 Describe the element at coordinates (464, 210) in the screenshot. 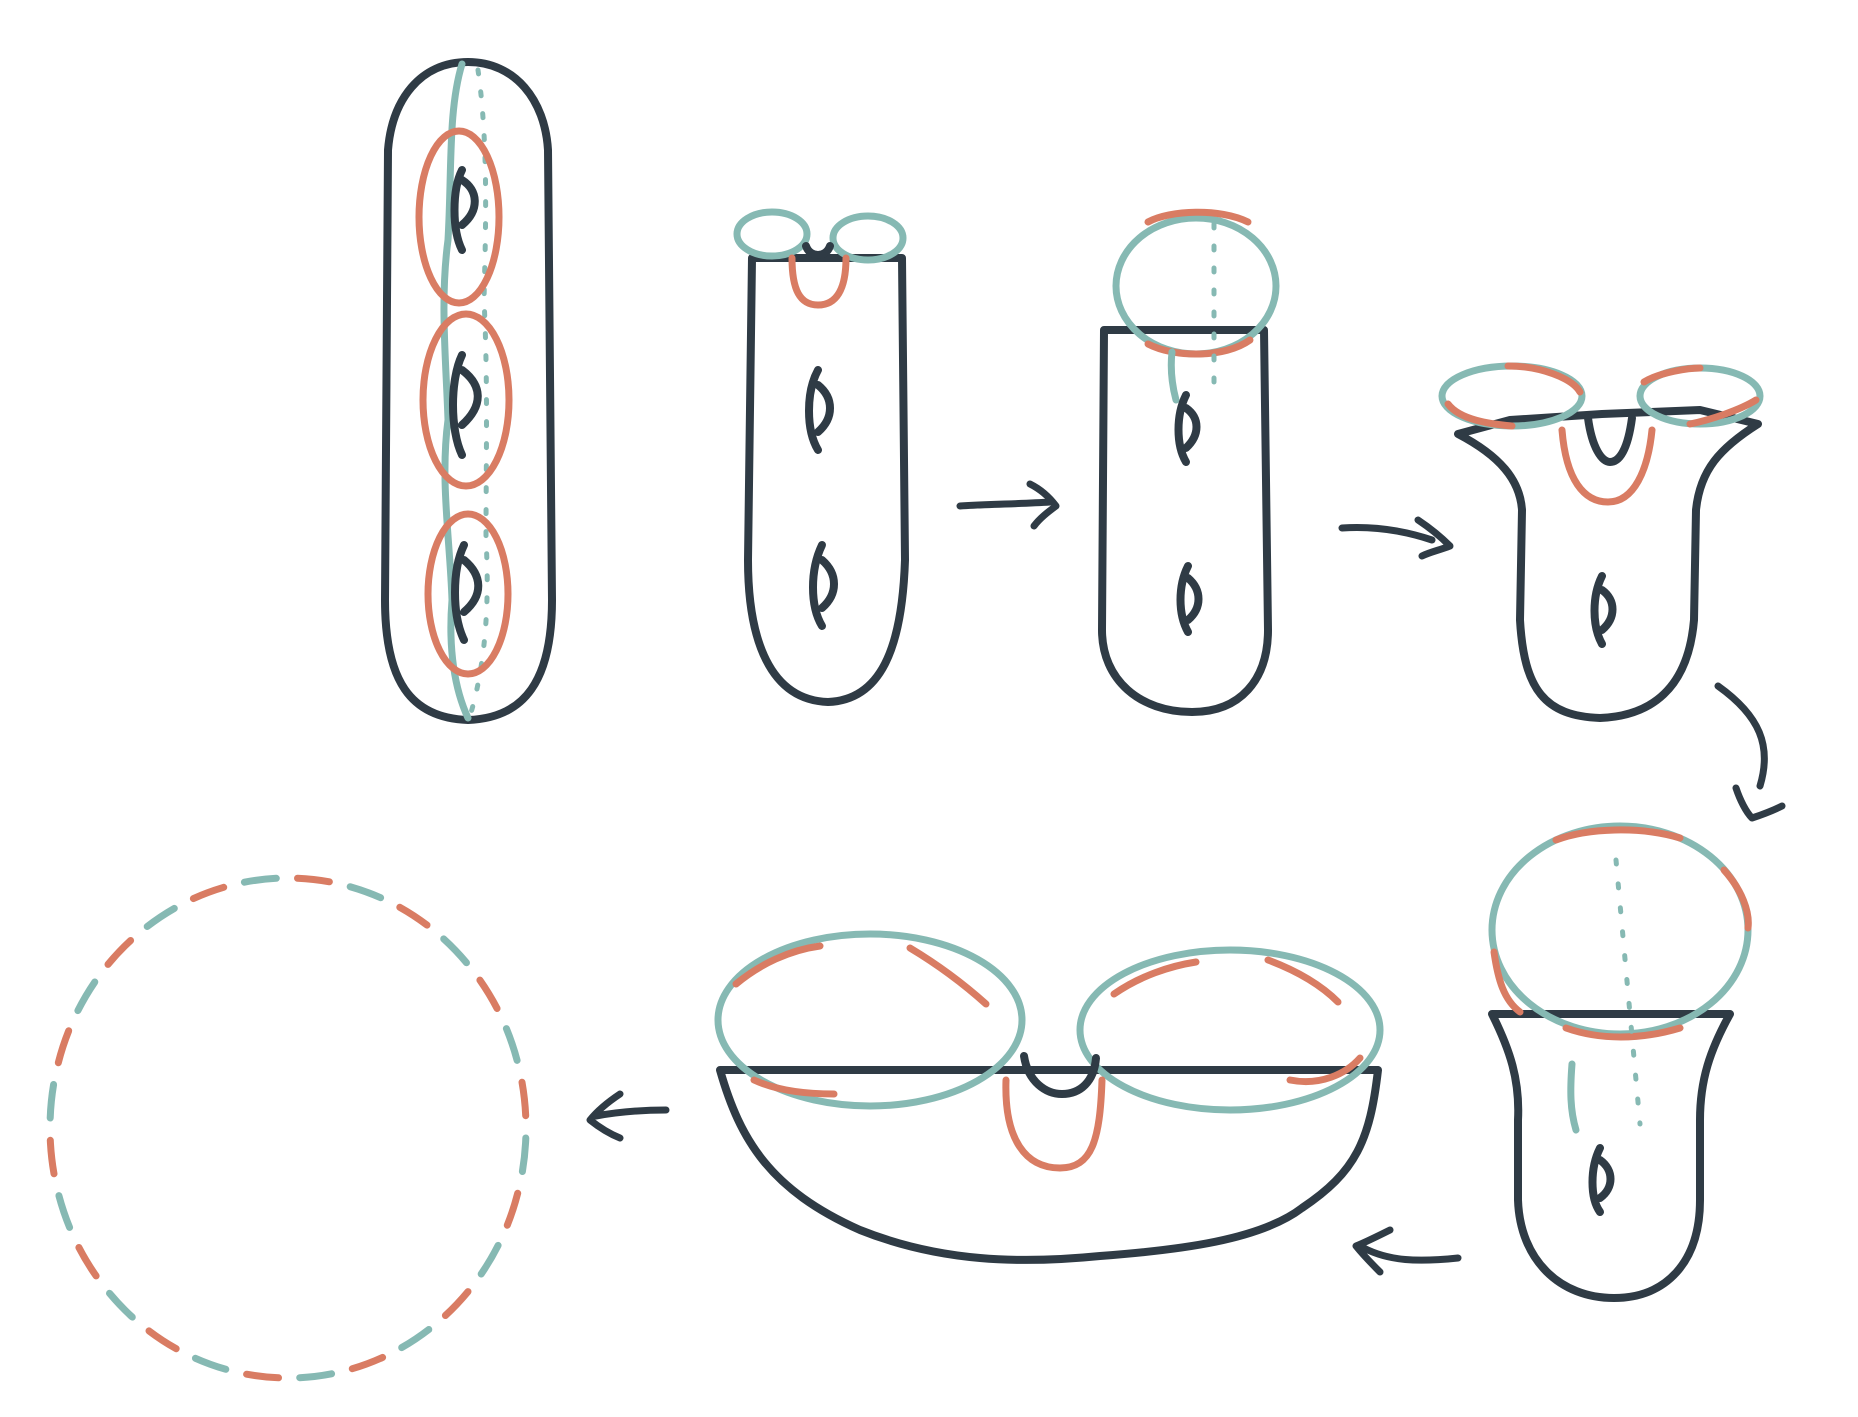

I see `stage-1-hole-1-icon` at that location.